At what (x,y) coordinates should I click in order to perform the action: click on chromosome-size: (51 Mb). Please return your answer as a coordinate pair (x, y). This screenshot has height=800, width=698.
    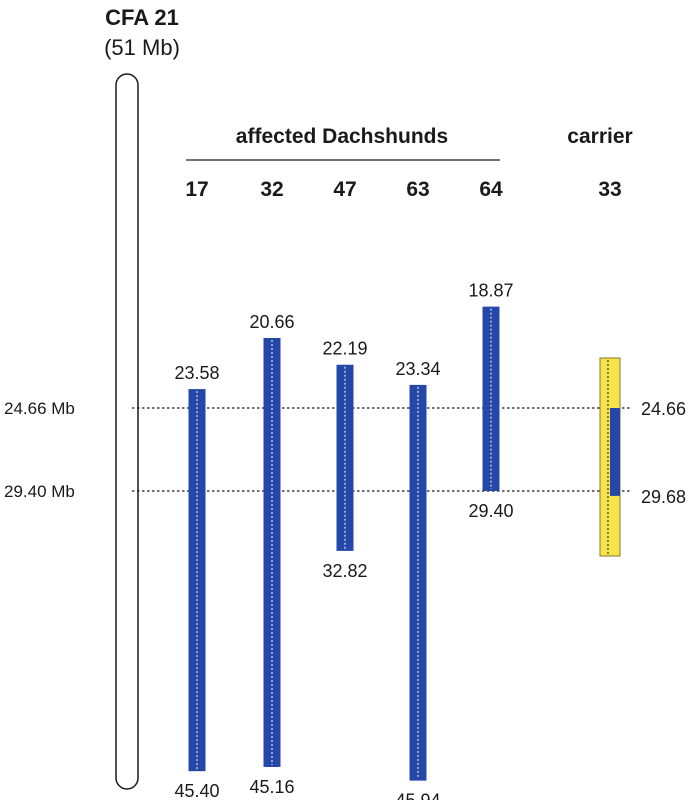
    Looking at the image, I should click on (142, 47).